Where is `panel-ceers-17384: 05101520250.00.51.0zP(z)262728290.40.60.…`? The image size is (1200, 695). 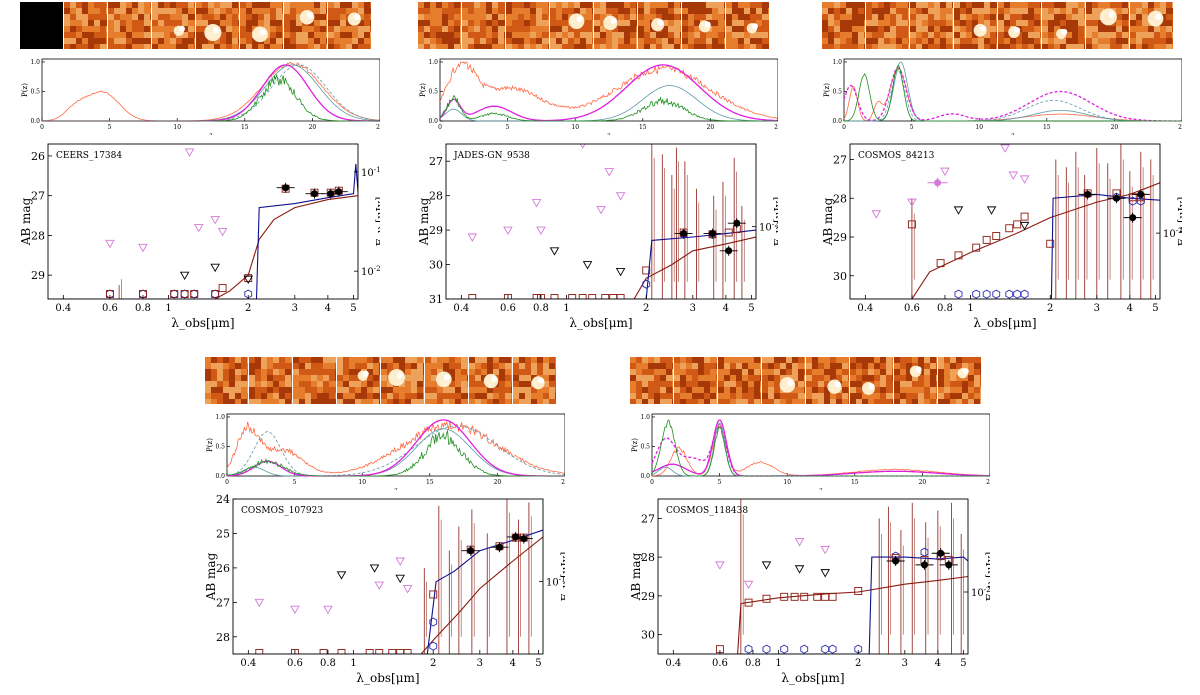
panel-ceers-17384: 05101520250.00.51.0zP(z)262728290.40.60.… is located at coordinates (200, 170).